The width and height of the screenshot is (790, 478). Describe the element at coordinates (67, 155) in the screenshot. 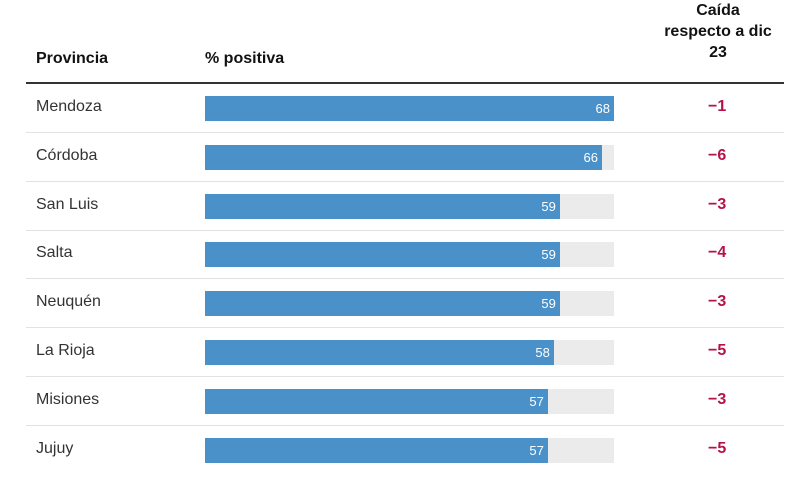

I see `province-label: Córdoba` at that location.